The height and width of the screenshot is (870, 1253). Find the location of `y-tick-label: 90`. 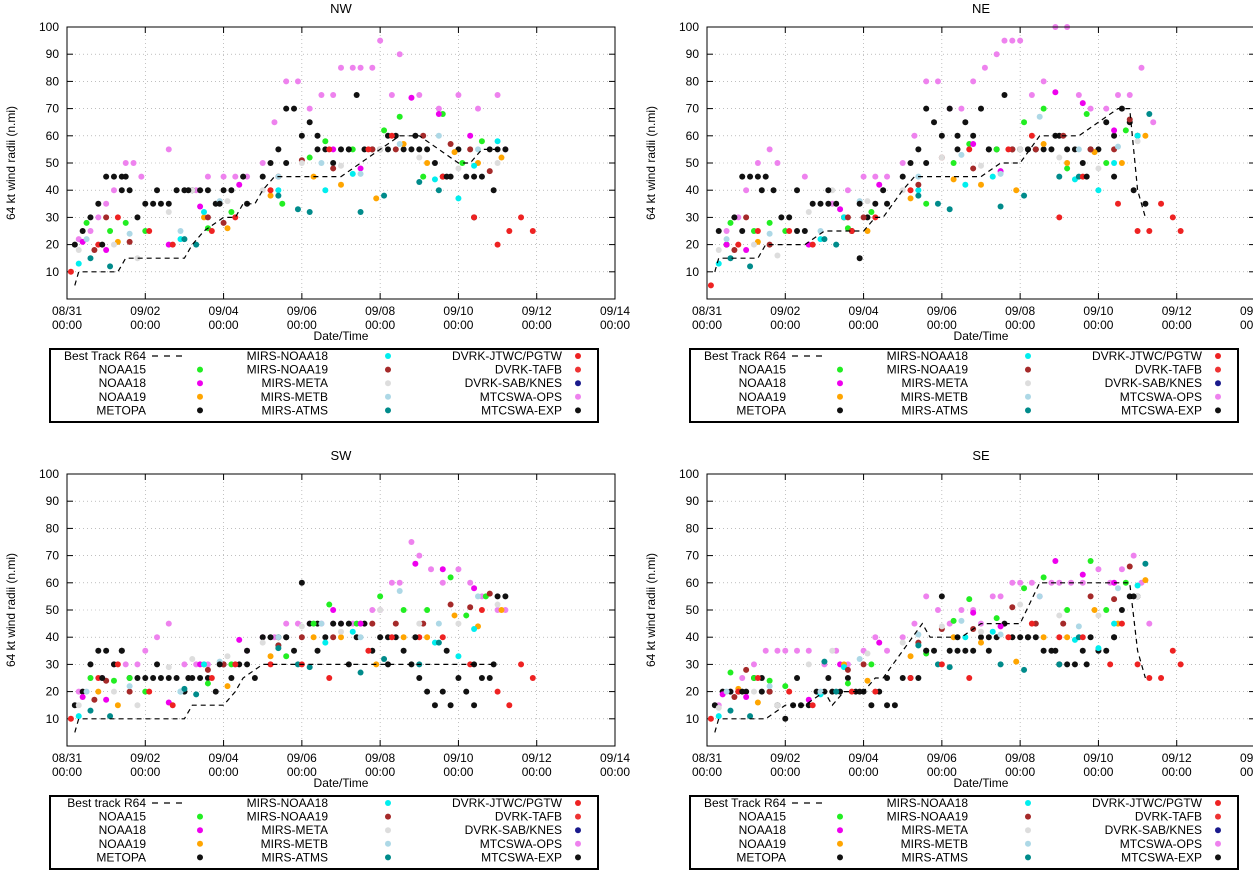

y-tick-label: 90 is located at coordinates (693, 501).